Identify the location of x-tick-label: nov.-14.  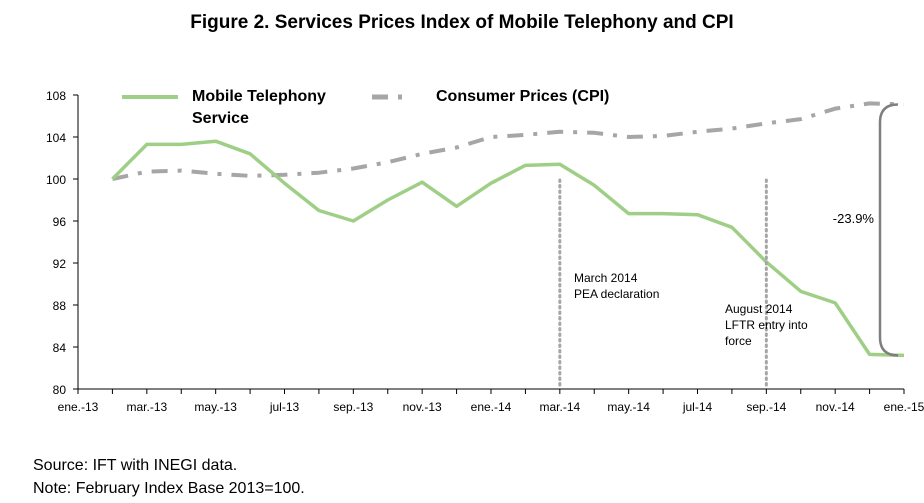
(835, 407).